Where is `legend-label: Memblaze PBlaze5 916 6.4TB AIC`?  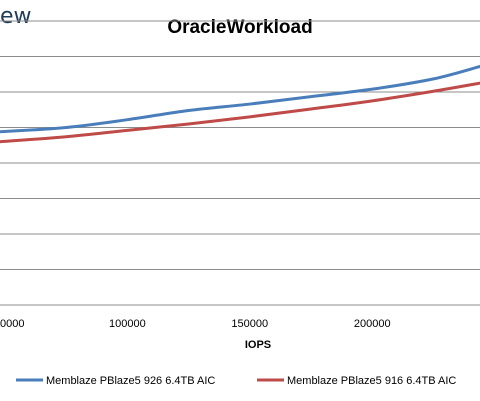
legend-label: Memblaze PBlaze5 916 6.4TB AIC is located at coordinates (371, 381).